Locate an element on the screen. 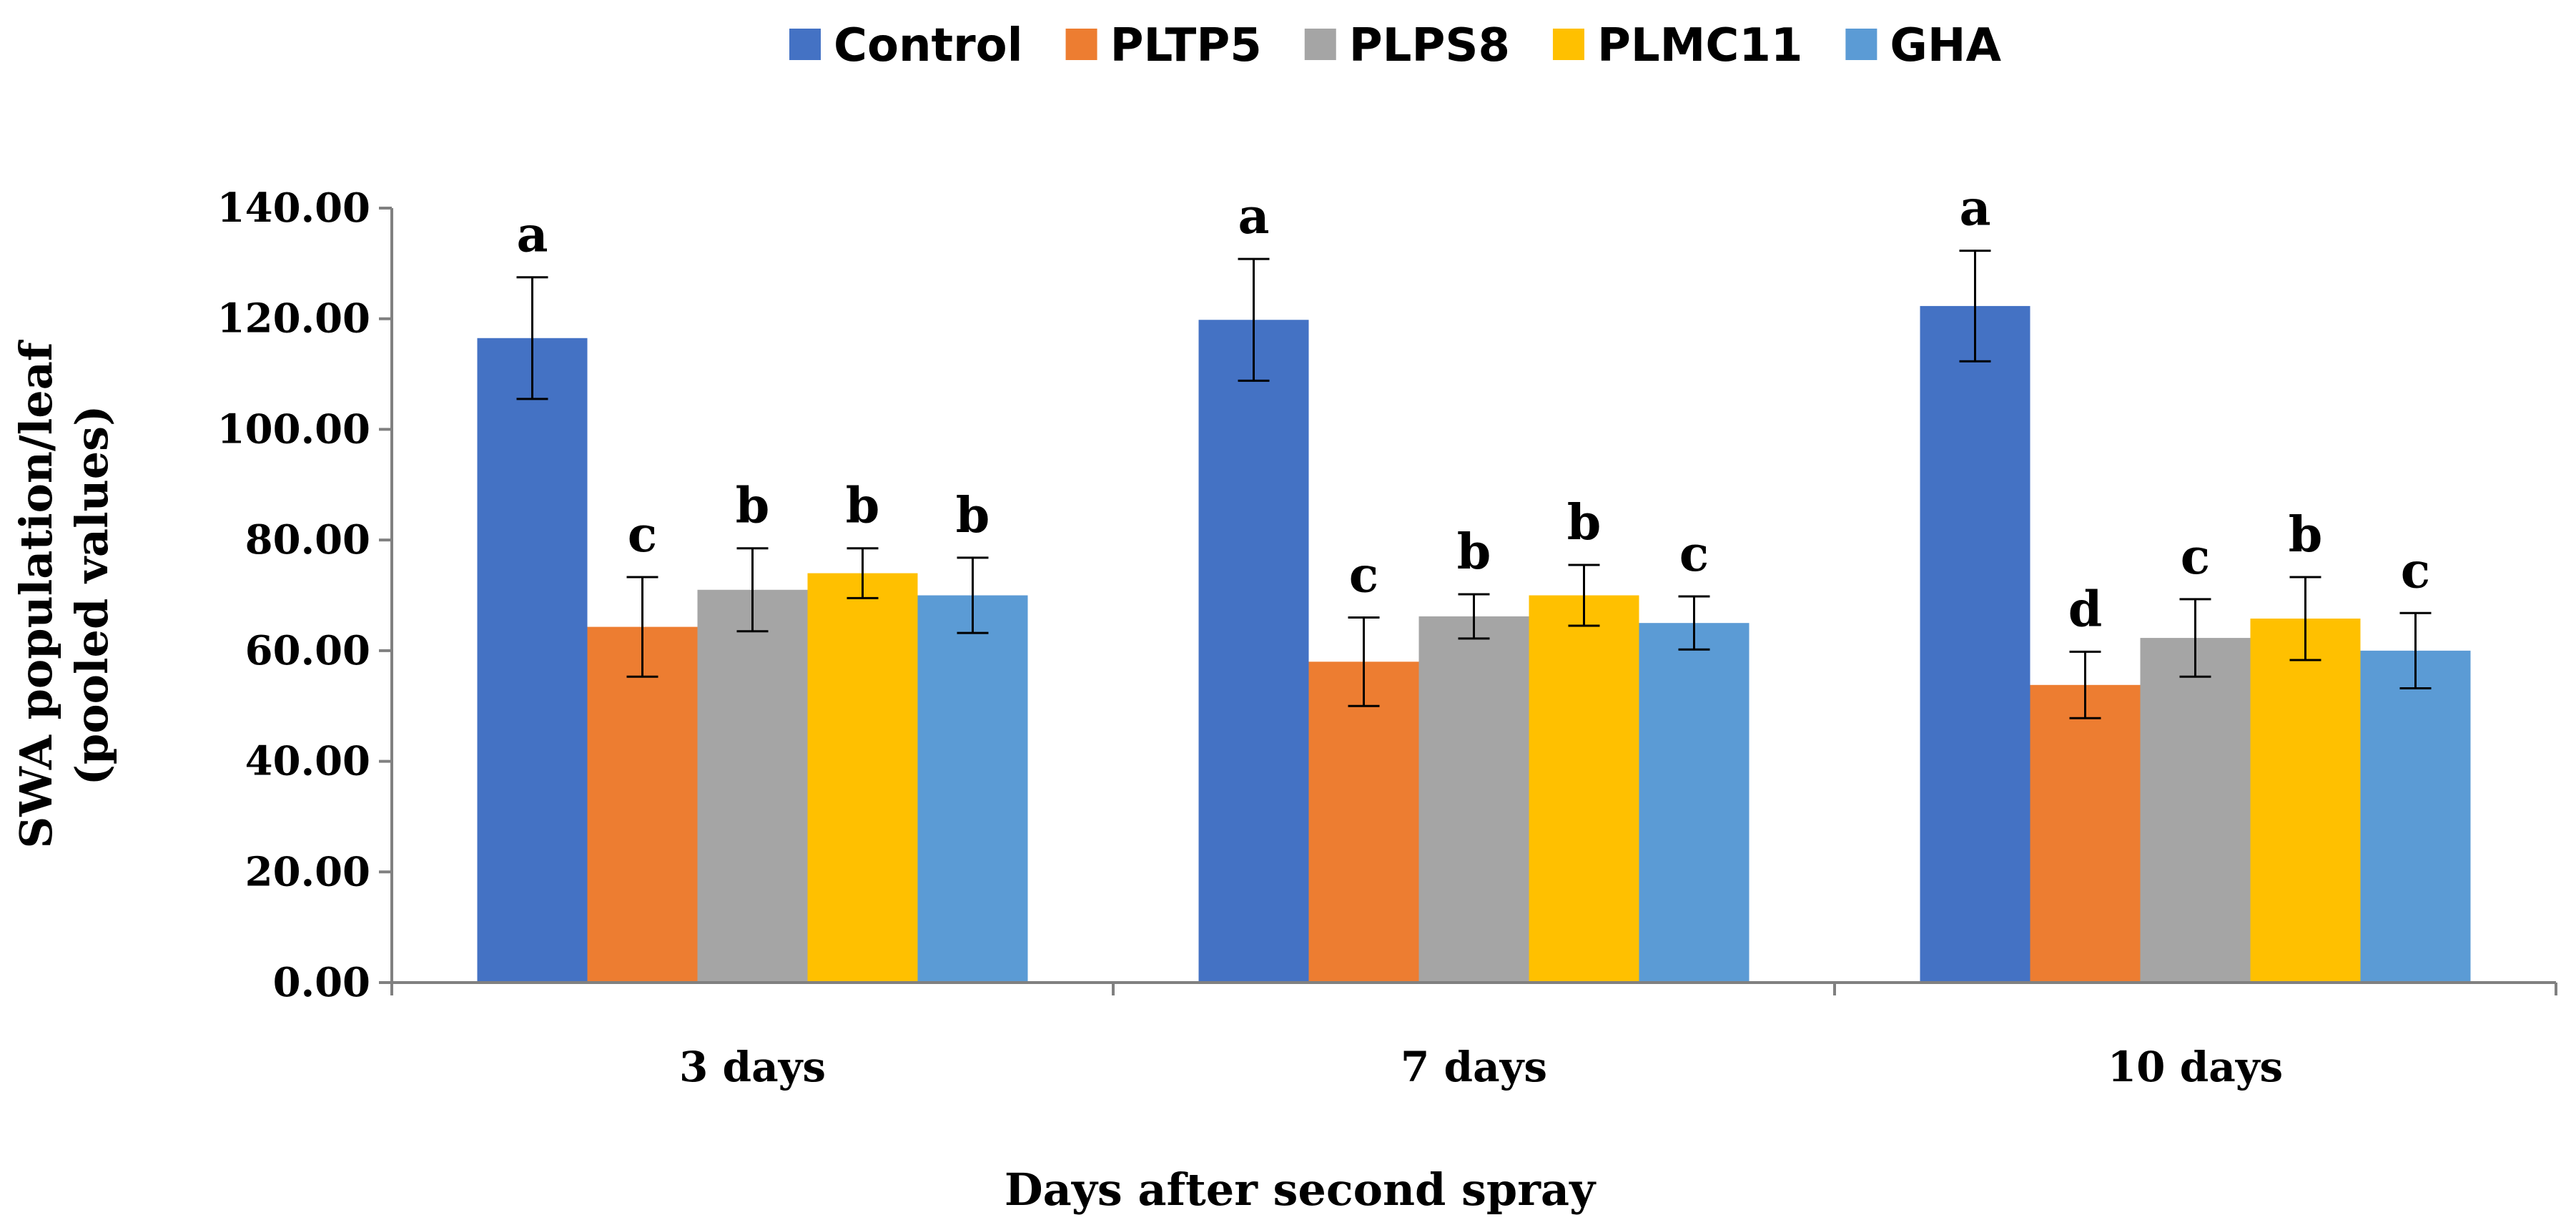 This screenshot has height=1230, width=2576. y-tick-label: 140.00 is located at coordinates (293, 208).